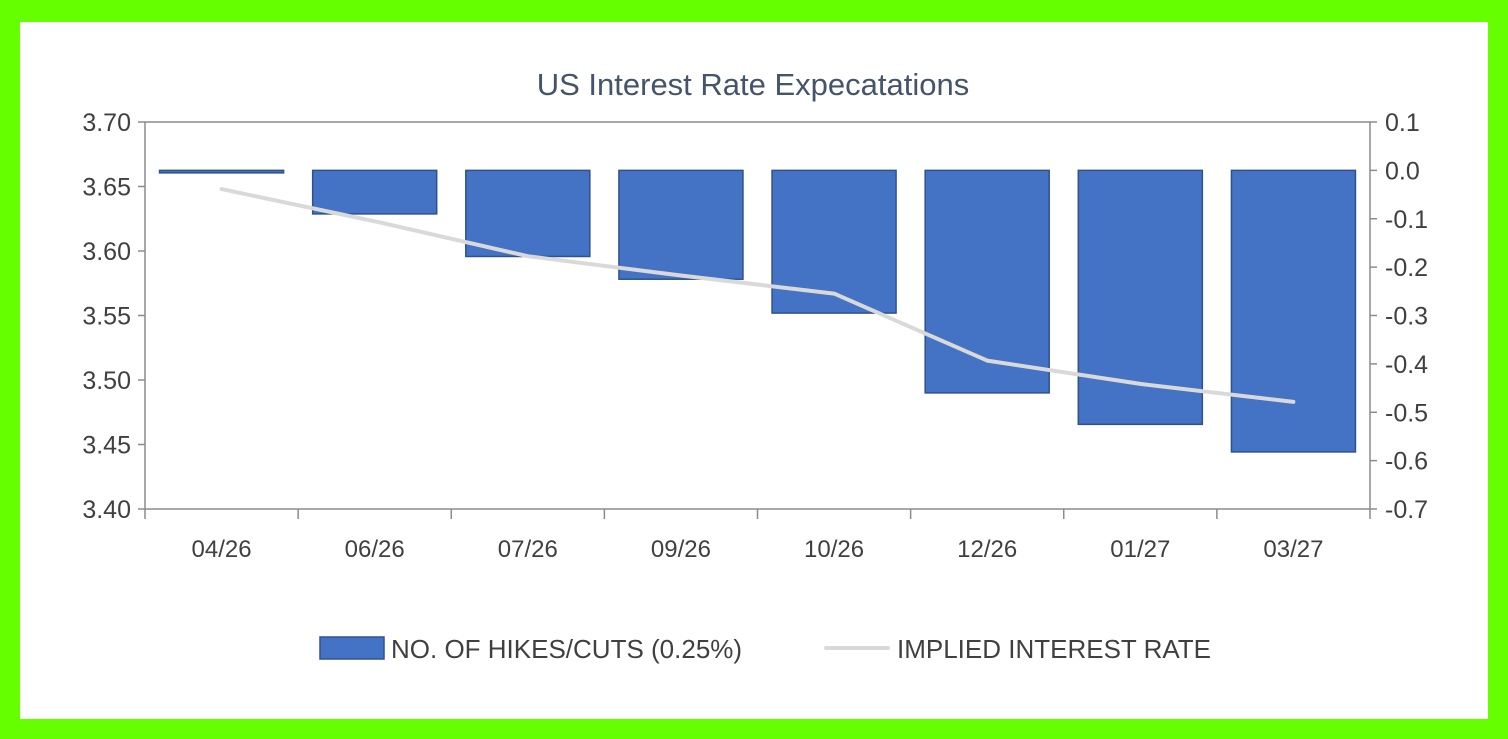  I want to click on x-tick-label: 06/26, so click(375, 549).